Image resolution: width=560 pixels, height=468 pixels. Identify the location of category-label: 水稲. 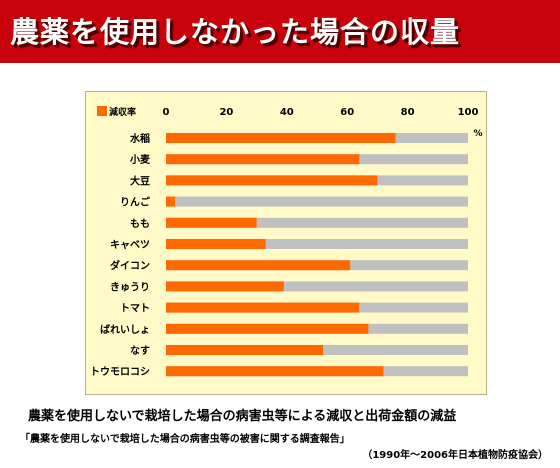
(139, 138).